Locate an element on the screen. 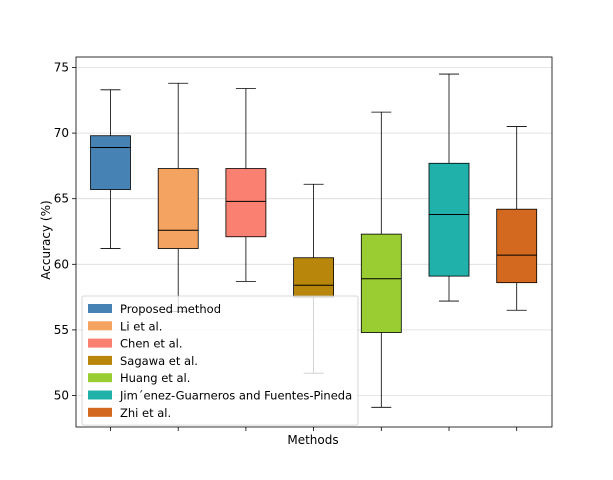 This screenshot has width=613, height=480. legend-item: Jim´enez-Guarneros and Fuentes-Pineda is located at coordinates (220, 396).